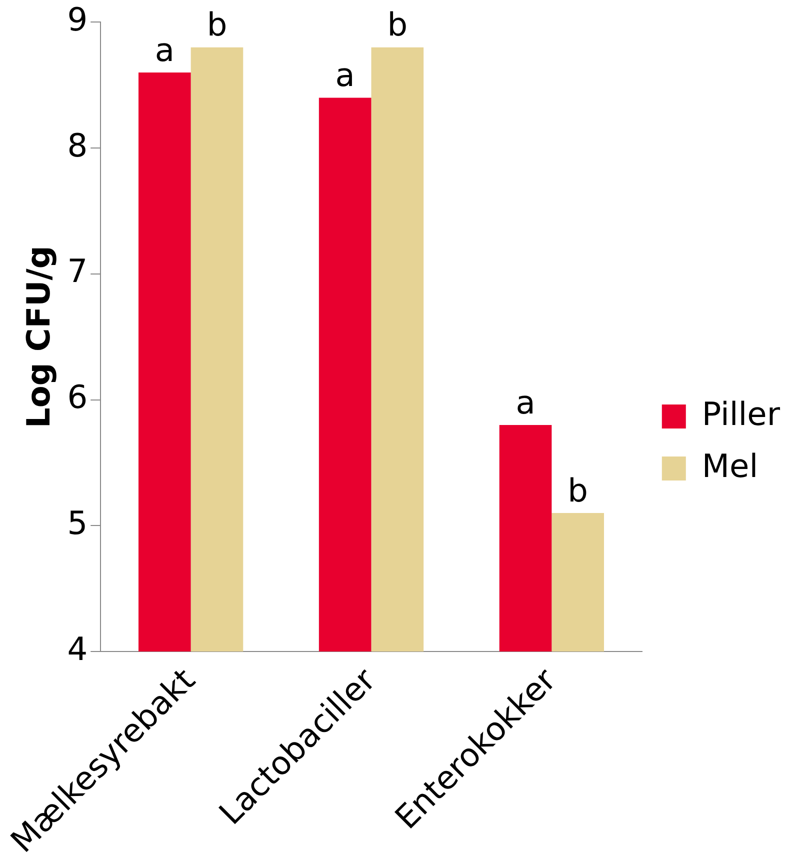 This screenshot has height=865, width=800. I want to click on y-tick-label: 6, so click(77, 397).